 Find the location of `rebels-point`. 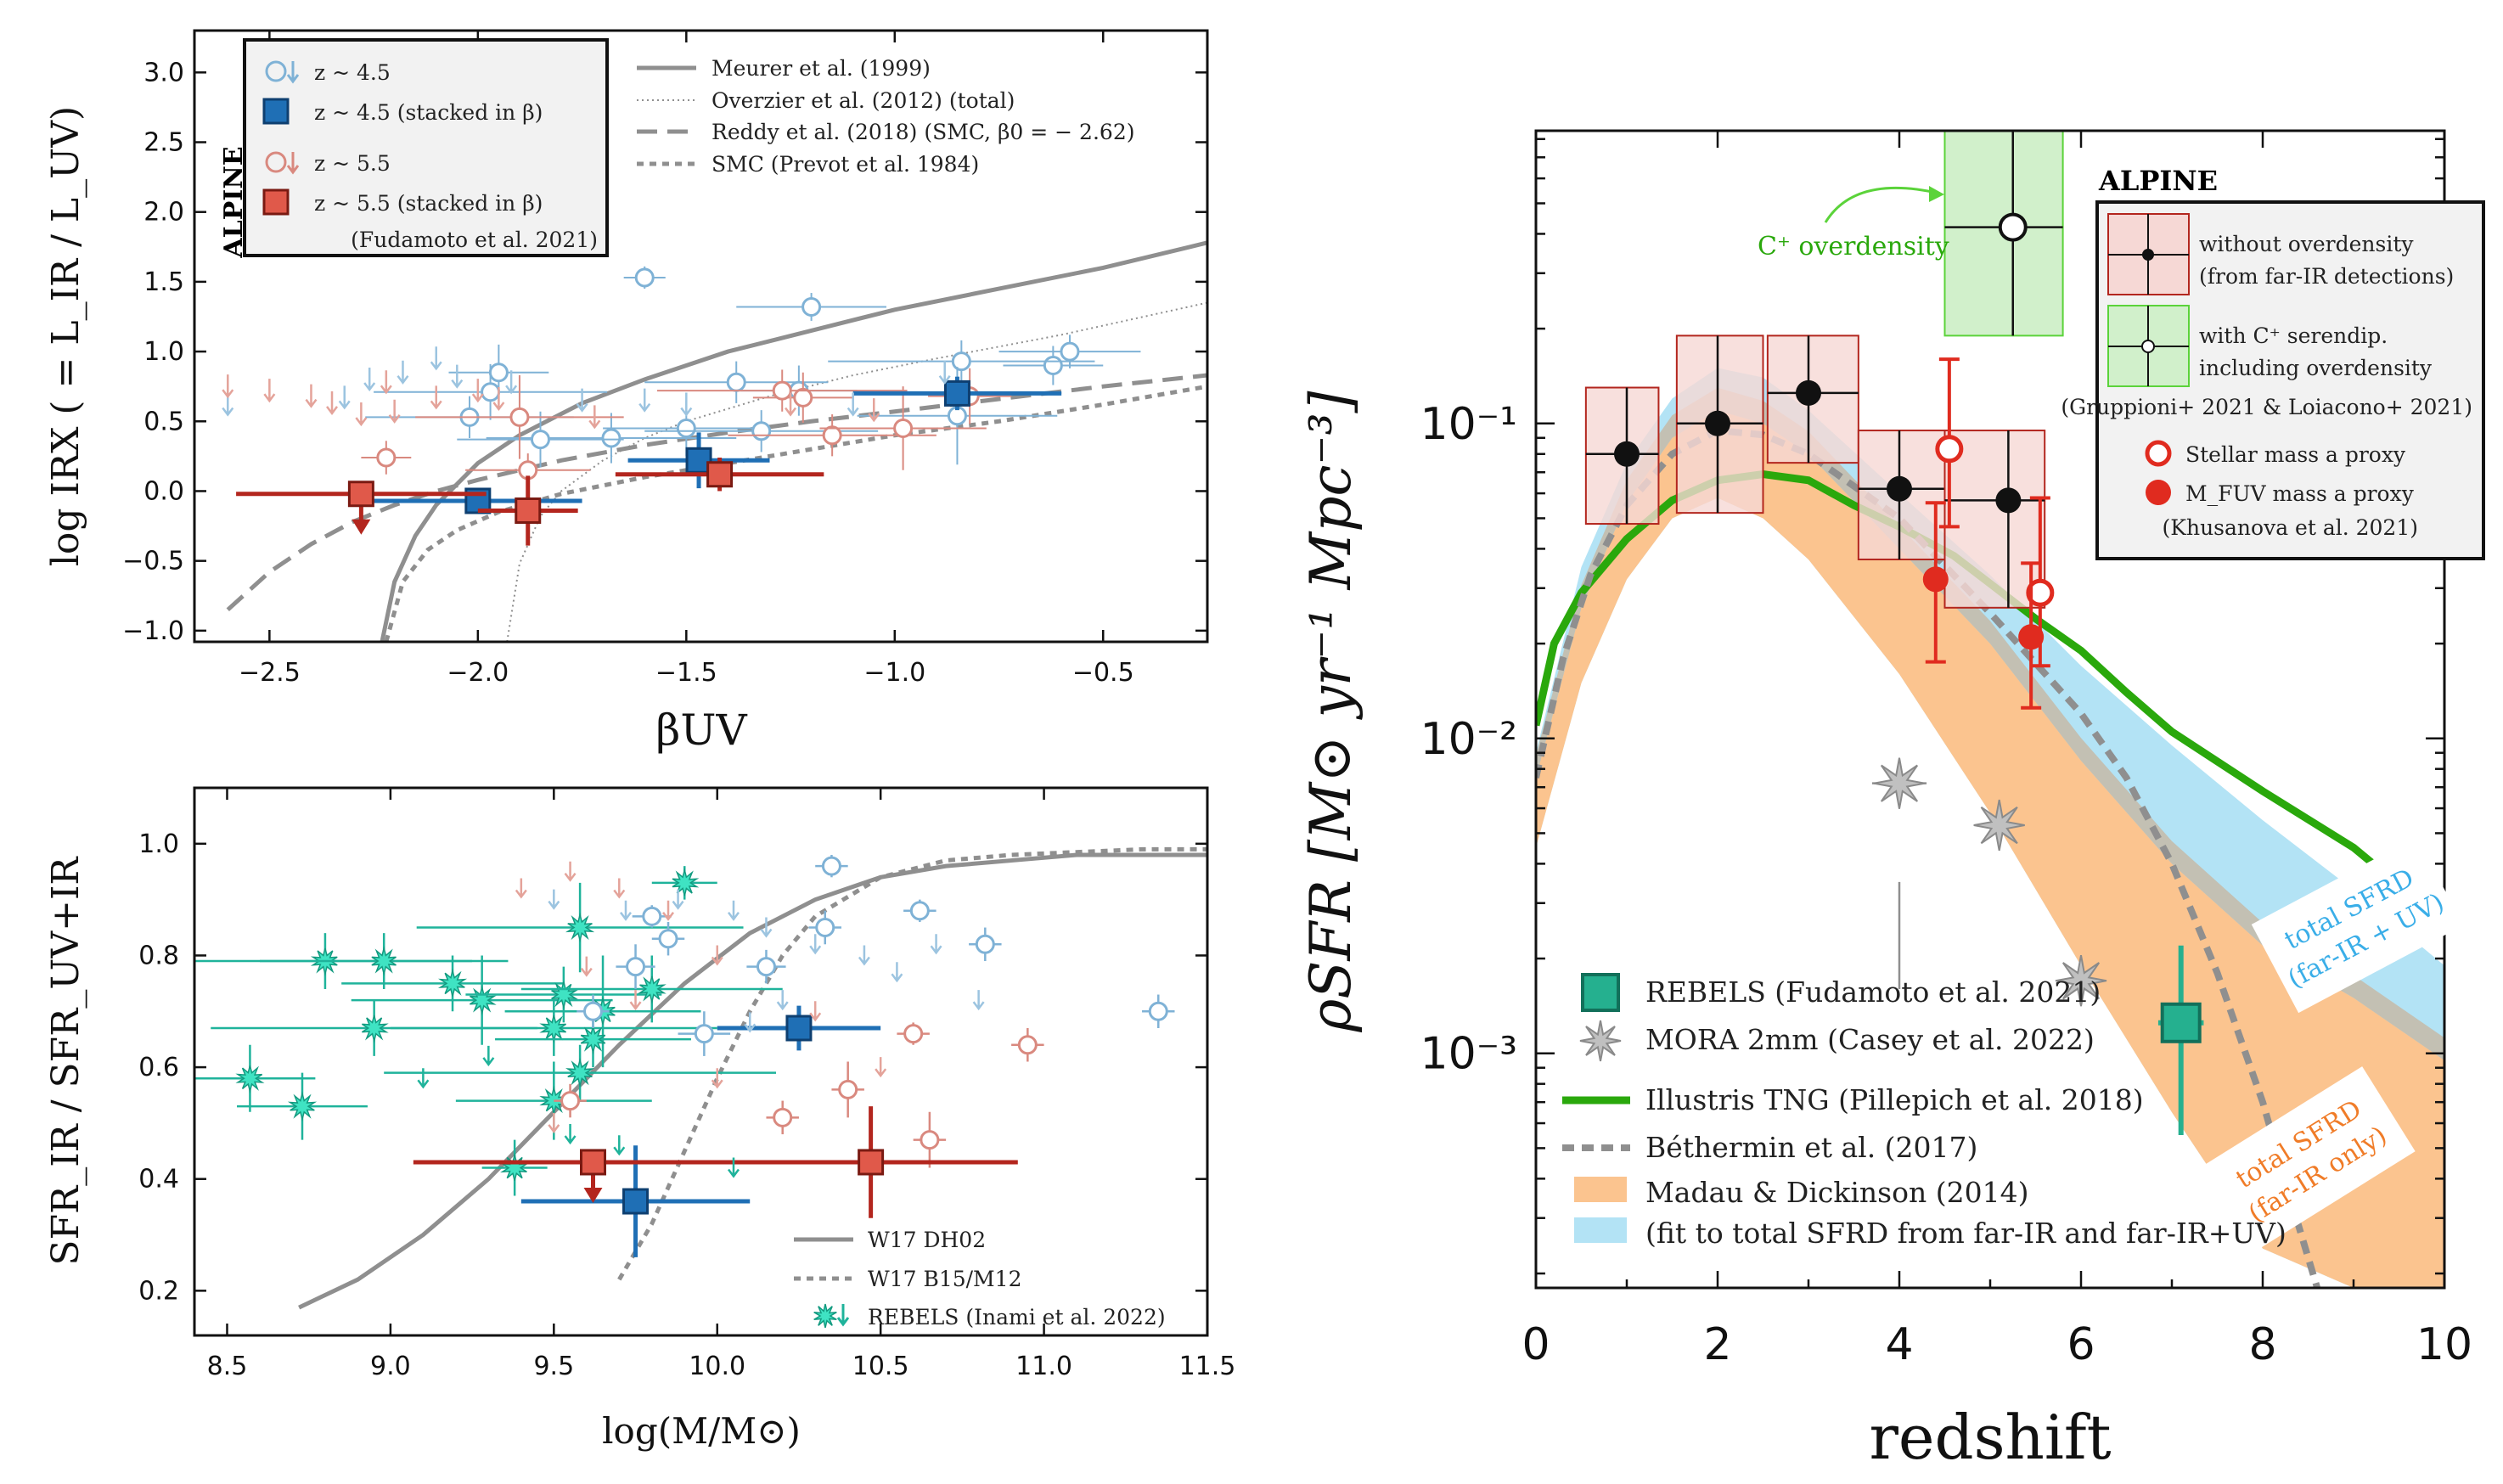

rebels-point is located at coordinates (2181, 1022).